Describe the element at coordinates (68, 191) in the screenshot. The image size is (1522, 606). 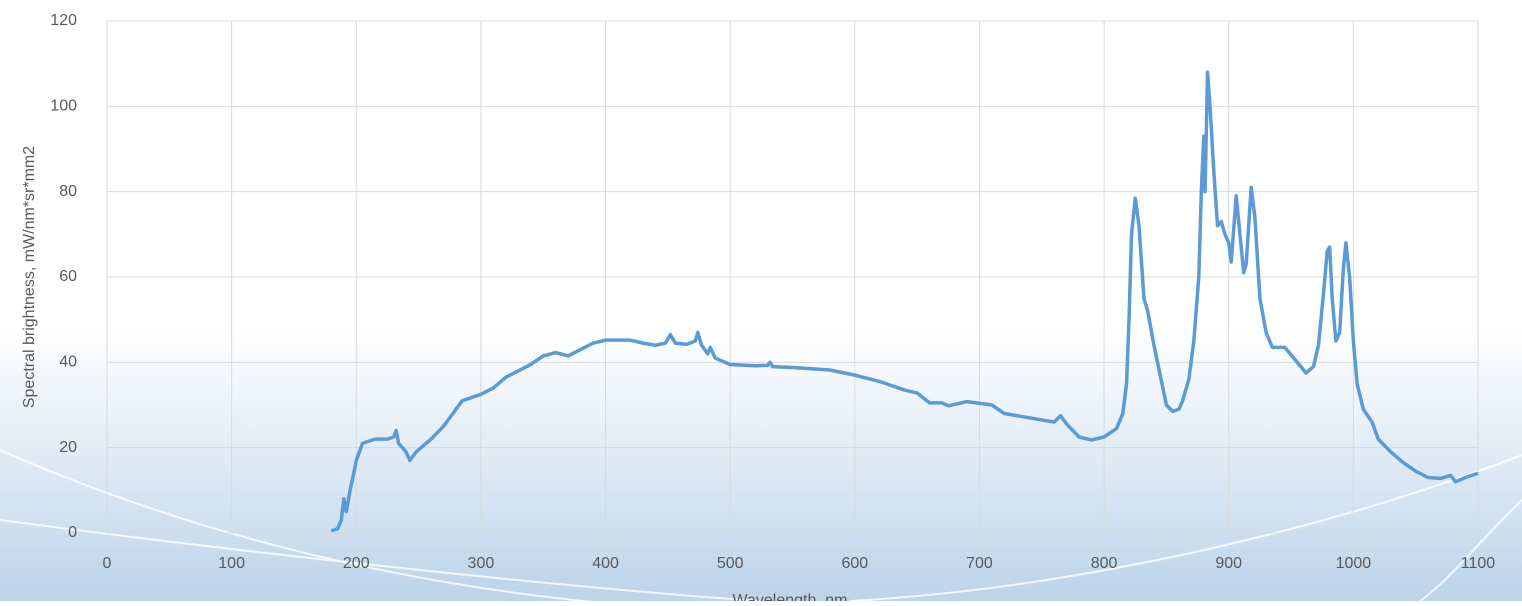
I see `y-tick-label: 80` at that location.